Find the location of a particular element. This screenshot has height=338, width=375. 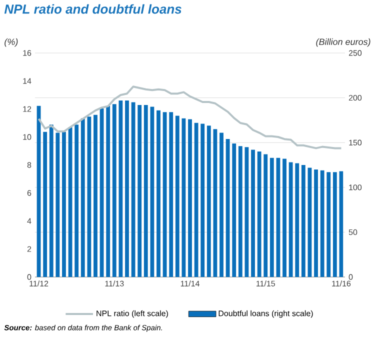

x-tick-label: 11/13 is located at coordinates (114, 283).